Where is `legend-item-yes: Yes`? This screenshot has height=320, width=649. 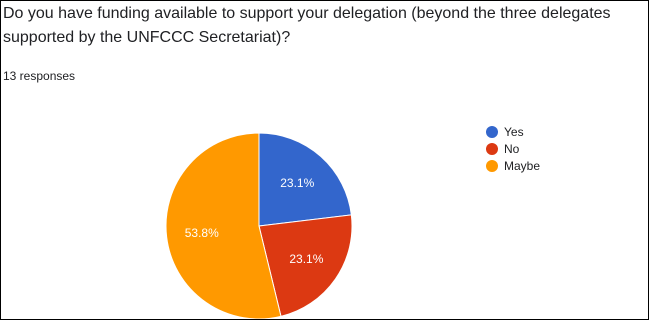 legend-item-yes: Yes is located at coordinates (513, 131).